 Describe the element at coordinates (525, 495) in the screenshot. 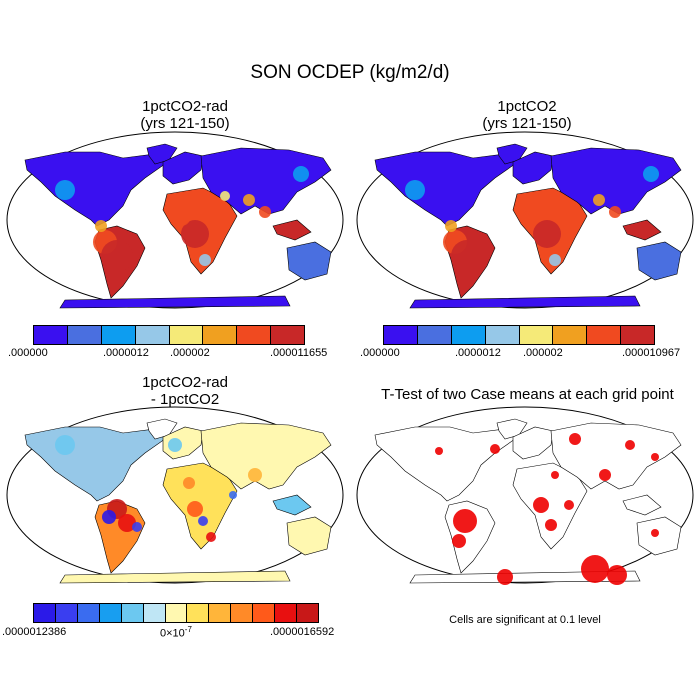

I see `map-bottom-right` at that location.